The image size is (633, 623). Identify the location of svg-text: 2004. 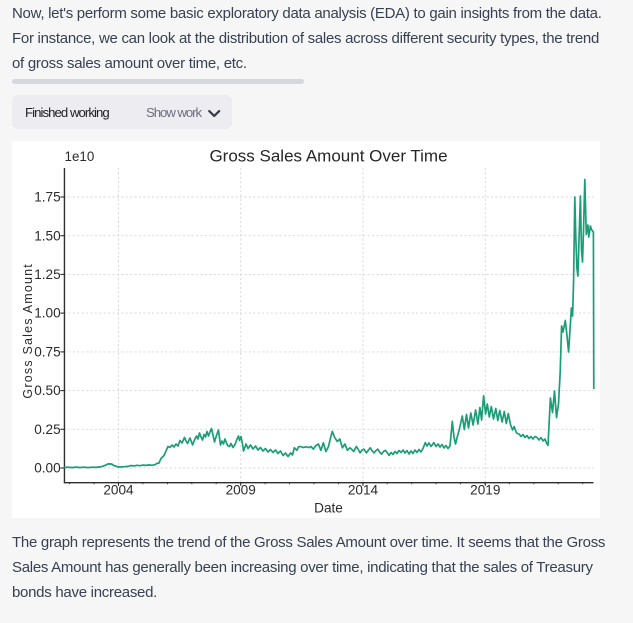
(118, 490).